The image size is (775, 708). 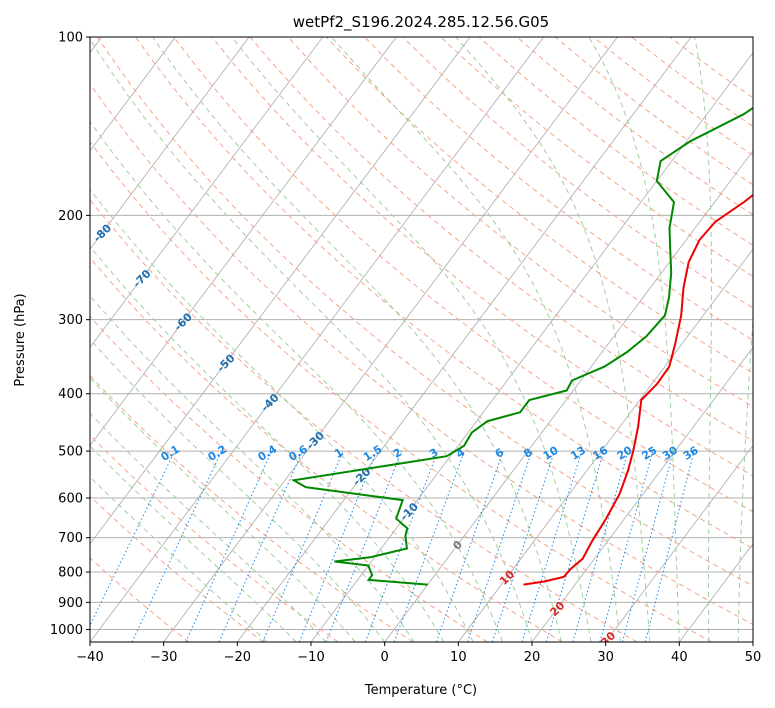 What do you see at coordinates (70, 216) in the screenshot?
I see `y-tick-label: 200` at bounding box center [70, 216].